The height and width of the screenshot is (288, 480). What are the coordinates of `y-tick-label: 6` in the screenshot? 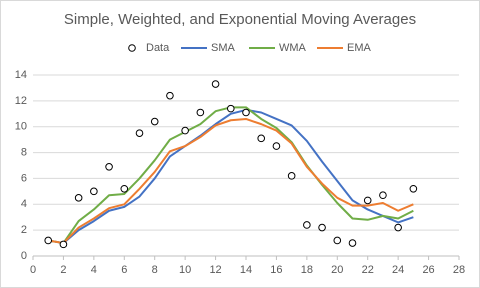 It's located at (24, 178).